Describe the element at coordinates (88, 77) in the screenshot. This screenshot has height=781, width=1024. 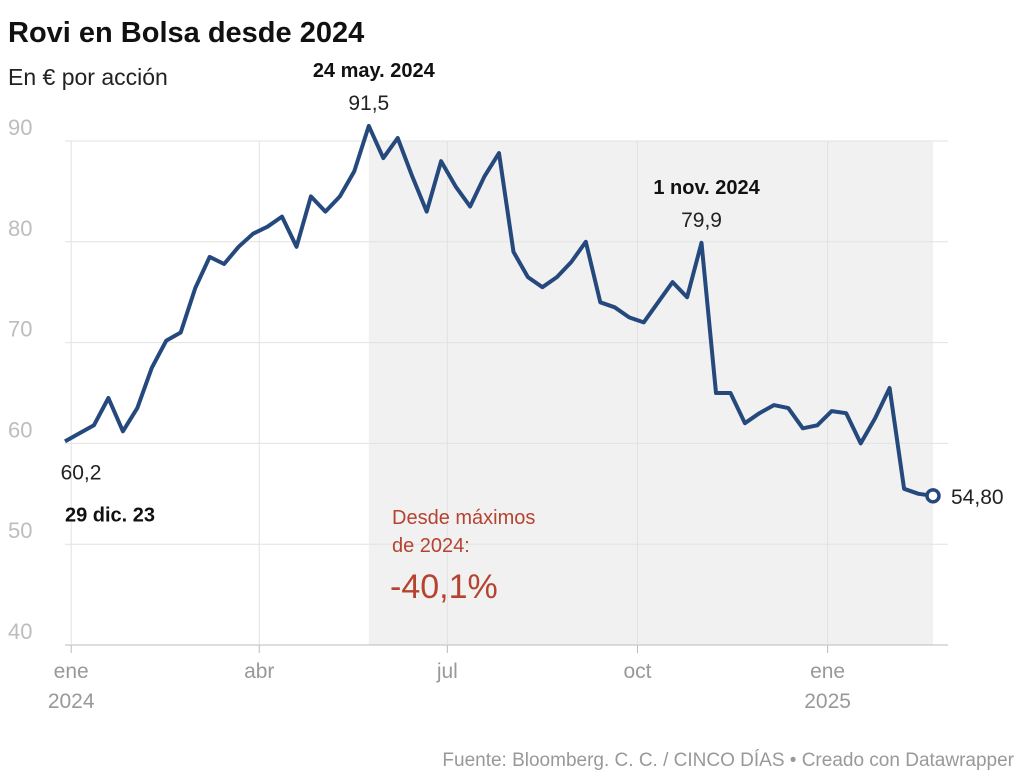
I see `chart-subtitle: En € por acción` at that location.